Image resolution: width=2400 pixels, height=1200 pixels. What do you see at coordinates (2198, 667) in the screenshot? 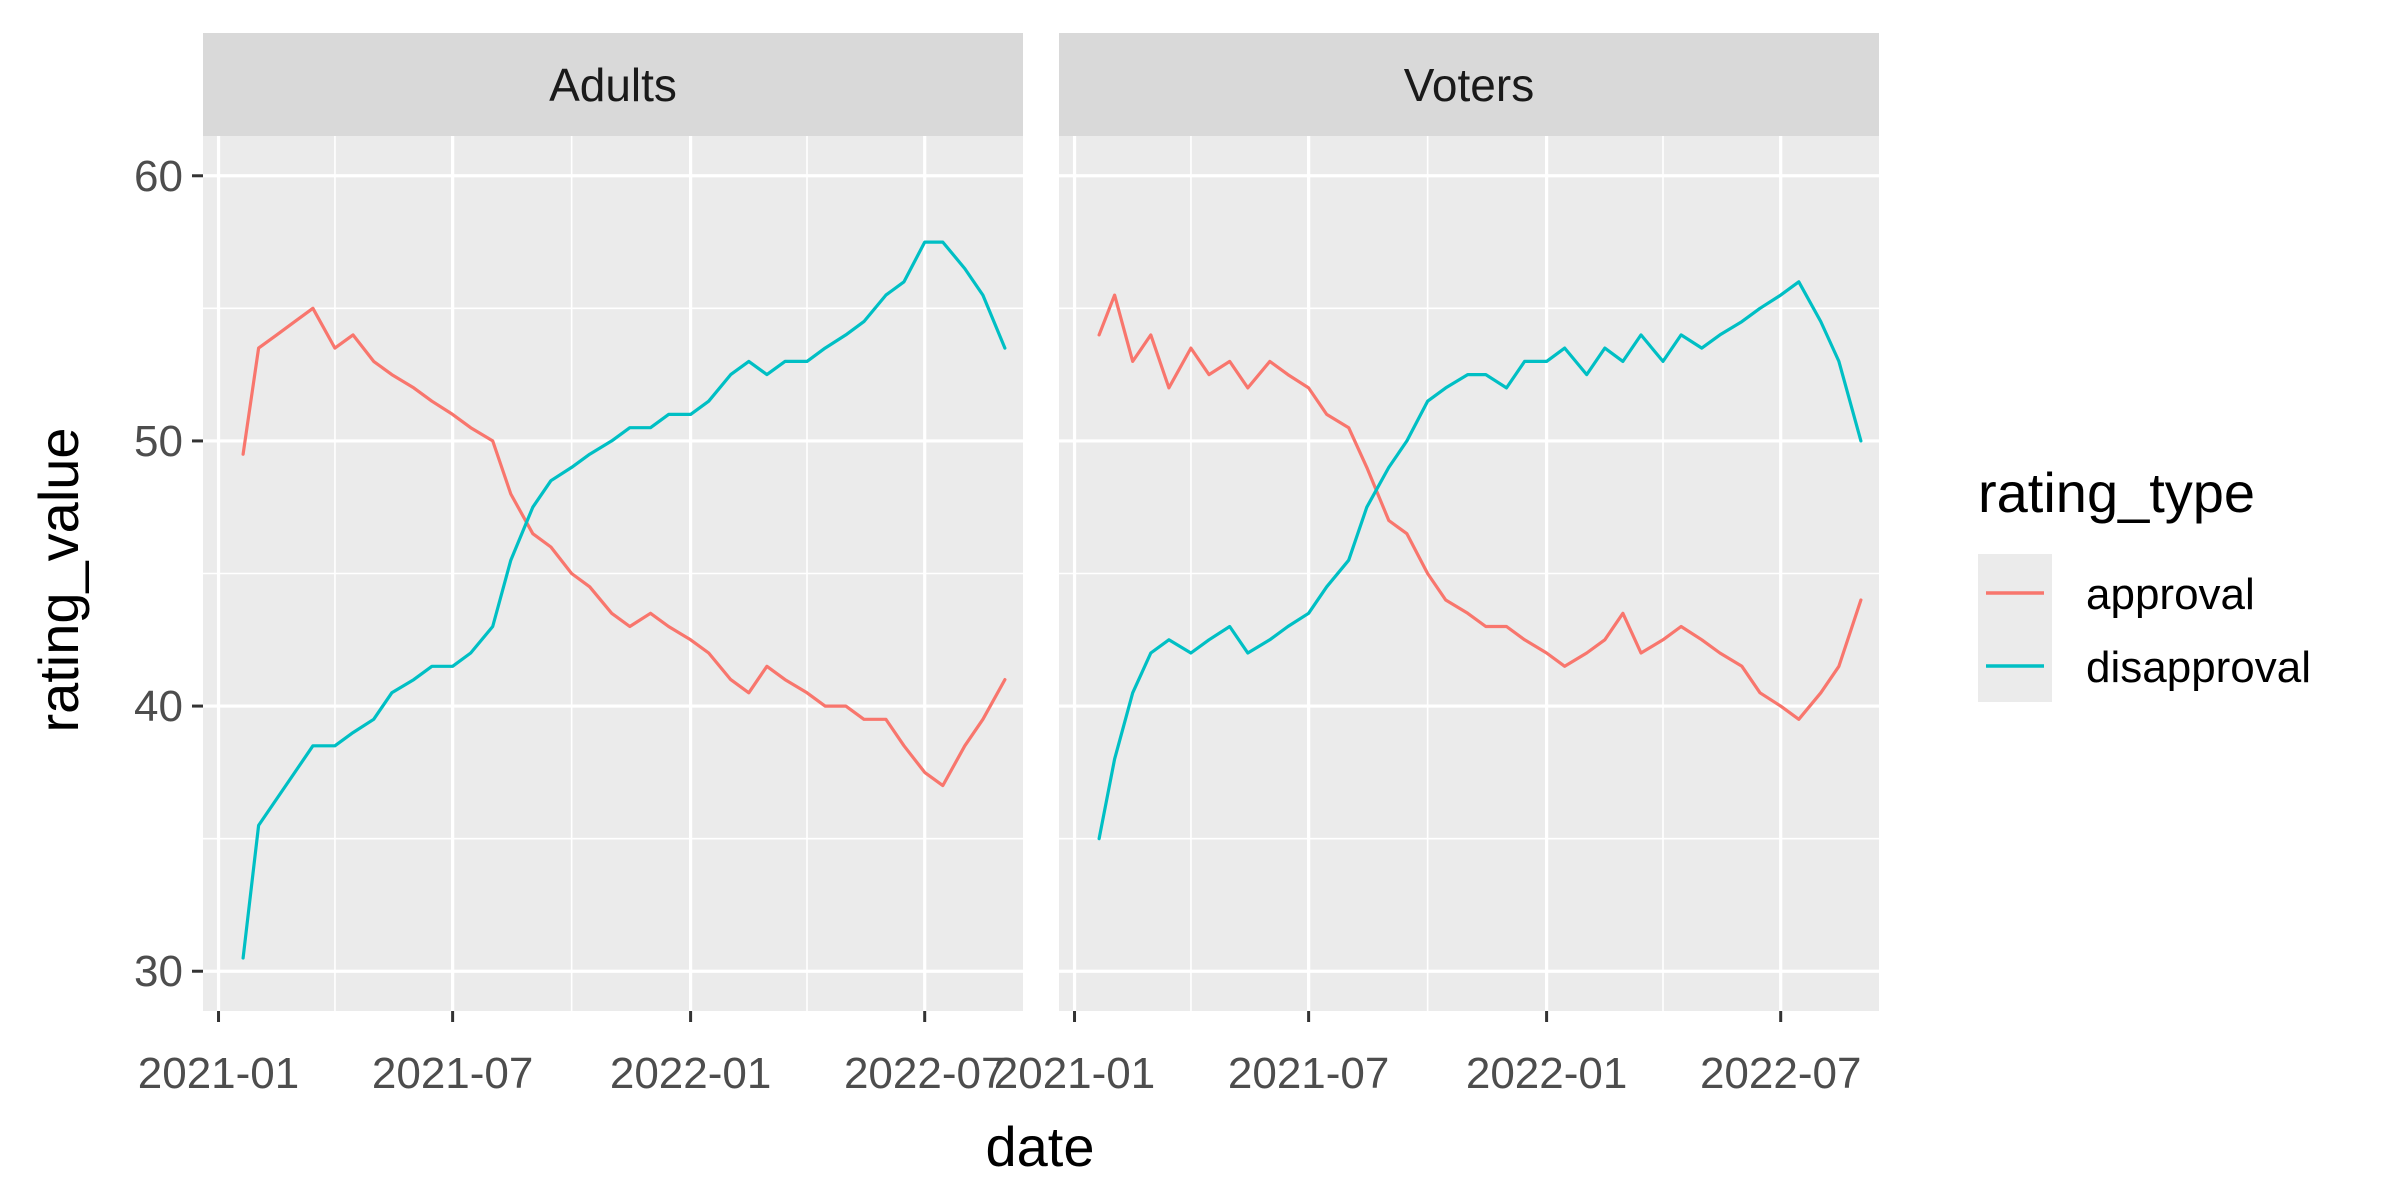
I see `legend-label-disapproval: disapproval` at bounding box center [2198, 667].